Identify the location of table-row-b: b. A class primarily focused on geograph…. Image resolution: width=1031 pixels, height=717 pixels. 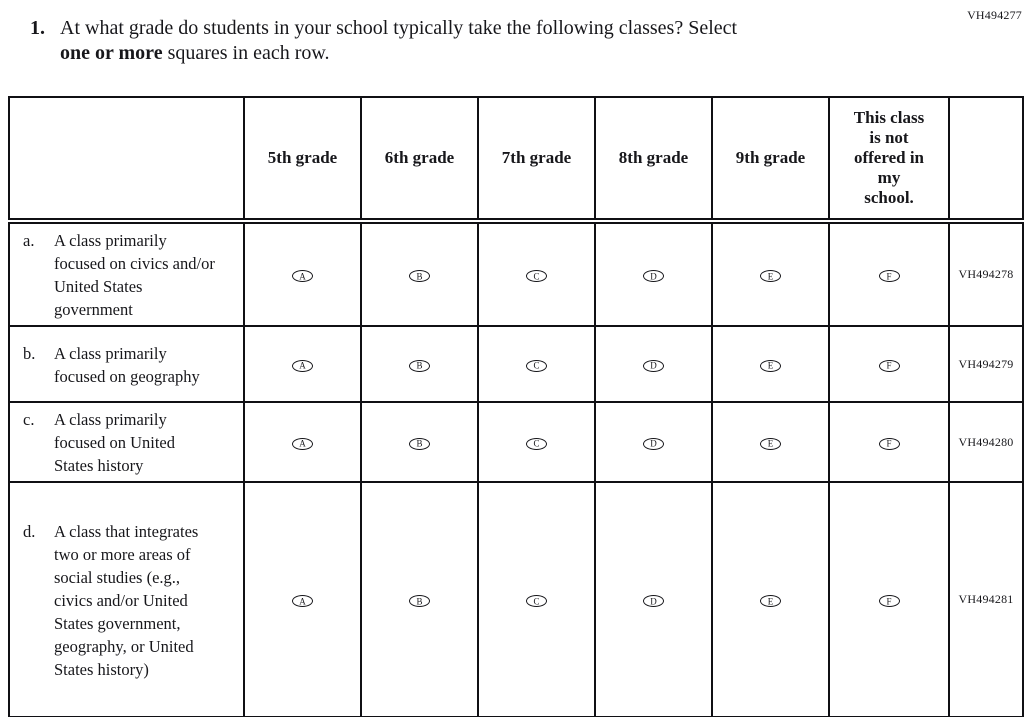
(516, 364).